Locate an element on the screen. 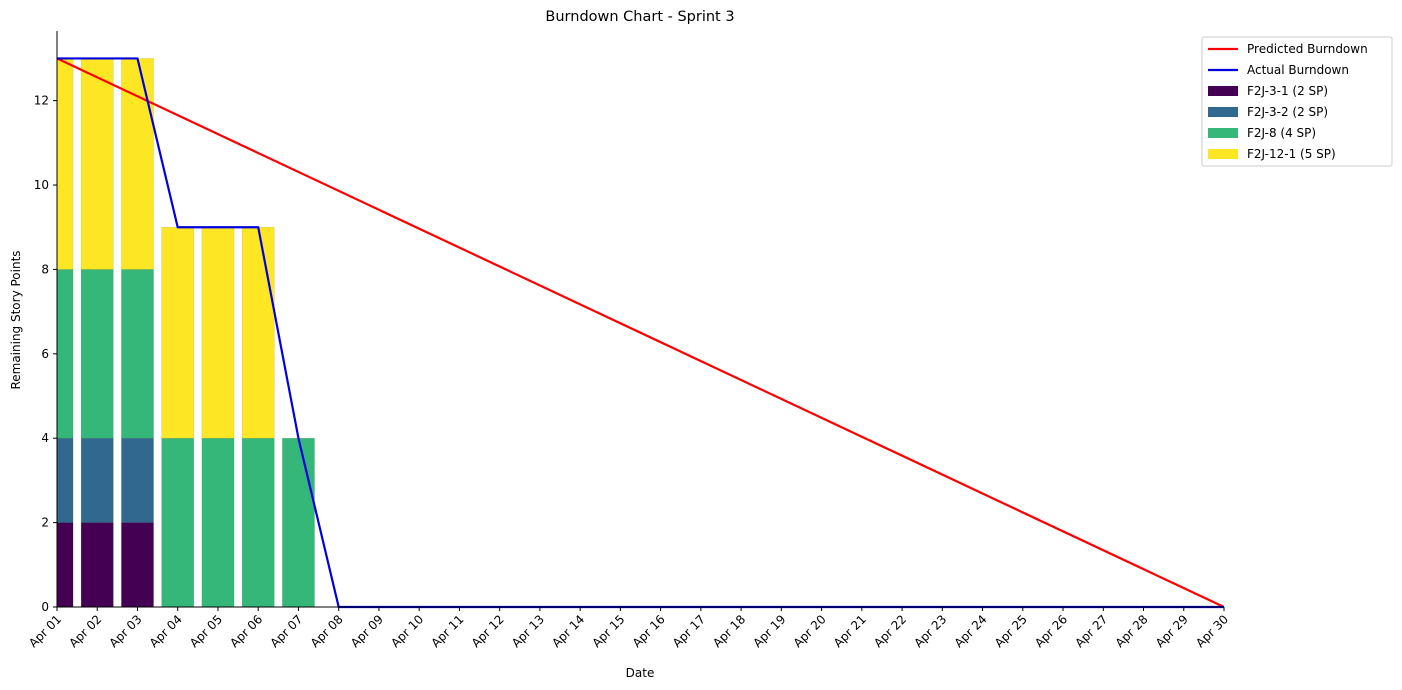 This screenshot has width=1402, height=690. x-tick-label: Apr 14 is located at coordinates (568, 631).